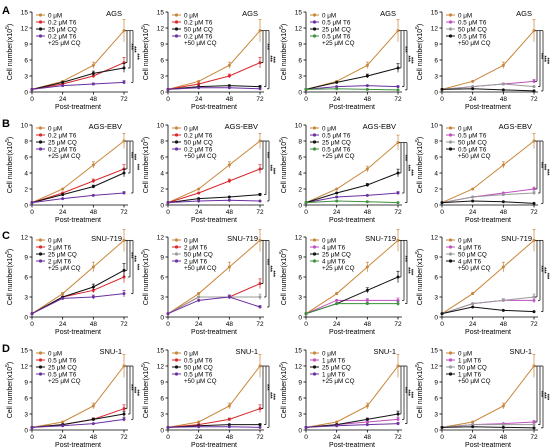  What do you see at coordinates (334, 247) in the screenshot?
I see `legend-label: 4 μM T6` at bounding box center [334, 247].